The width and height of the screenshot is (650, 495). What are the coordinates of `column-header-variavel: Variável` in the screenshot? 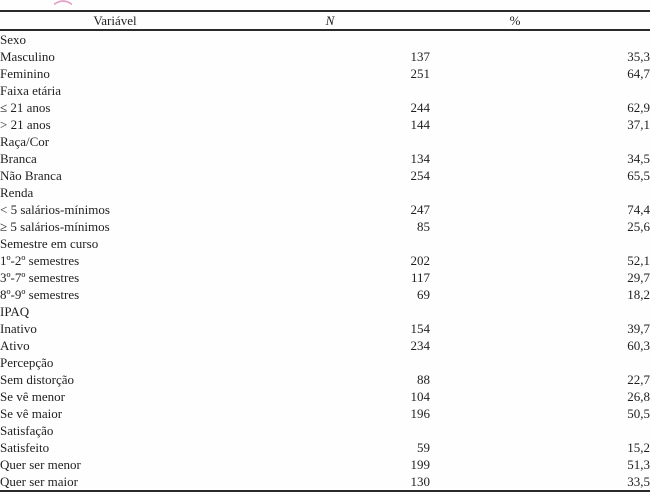 It's located at (115, 21).